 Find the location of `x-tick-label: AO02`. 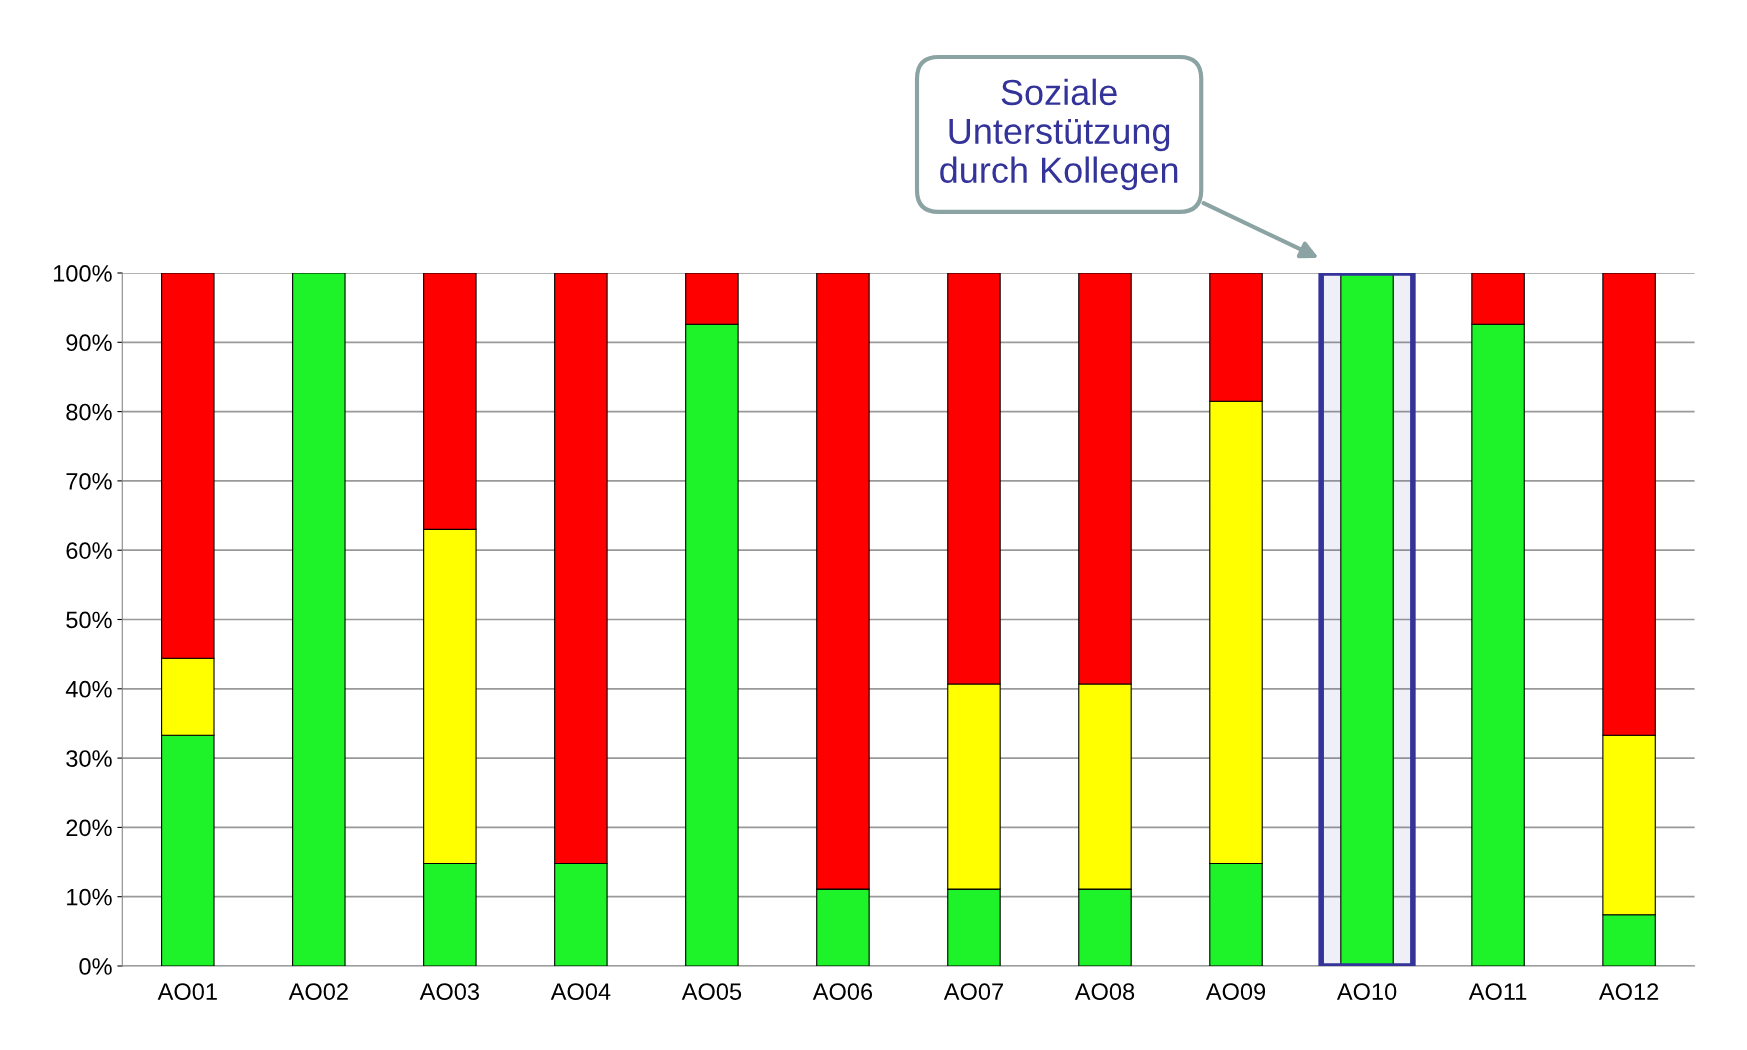

x-tick-label: AO02 is located at coordinates (318, 992).